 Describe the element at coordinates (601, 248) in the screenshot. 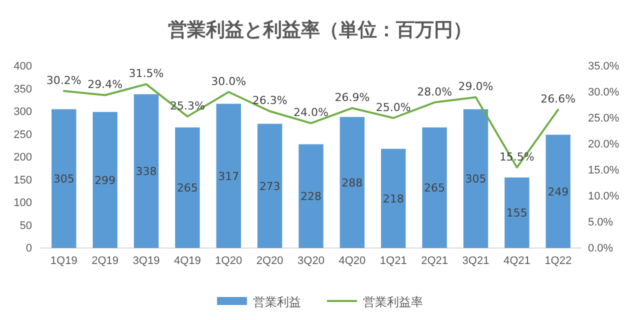

I see `y2-tick-label: 0.0%` at that location.